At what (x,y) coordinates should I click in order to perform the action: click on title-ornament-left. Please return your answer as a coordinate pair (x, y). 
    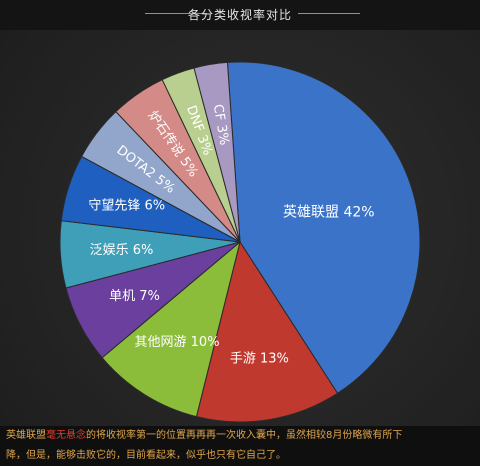
    Looking at the image, I should click on (176, 13).